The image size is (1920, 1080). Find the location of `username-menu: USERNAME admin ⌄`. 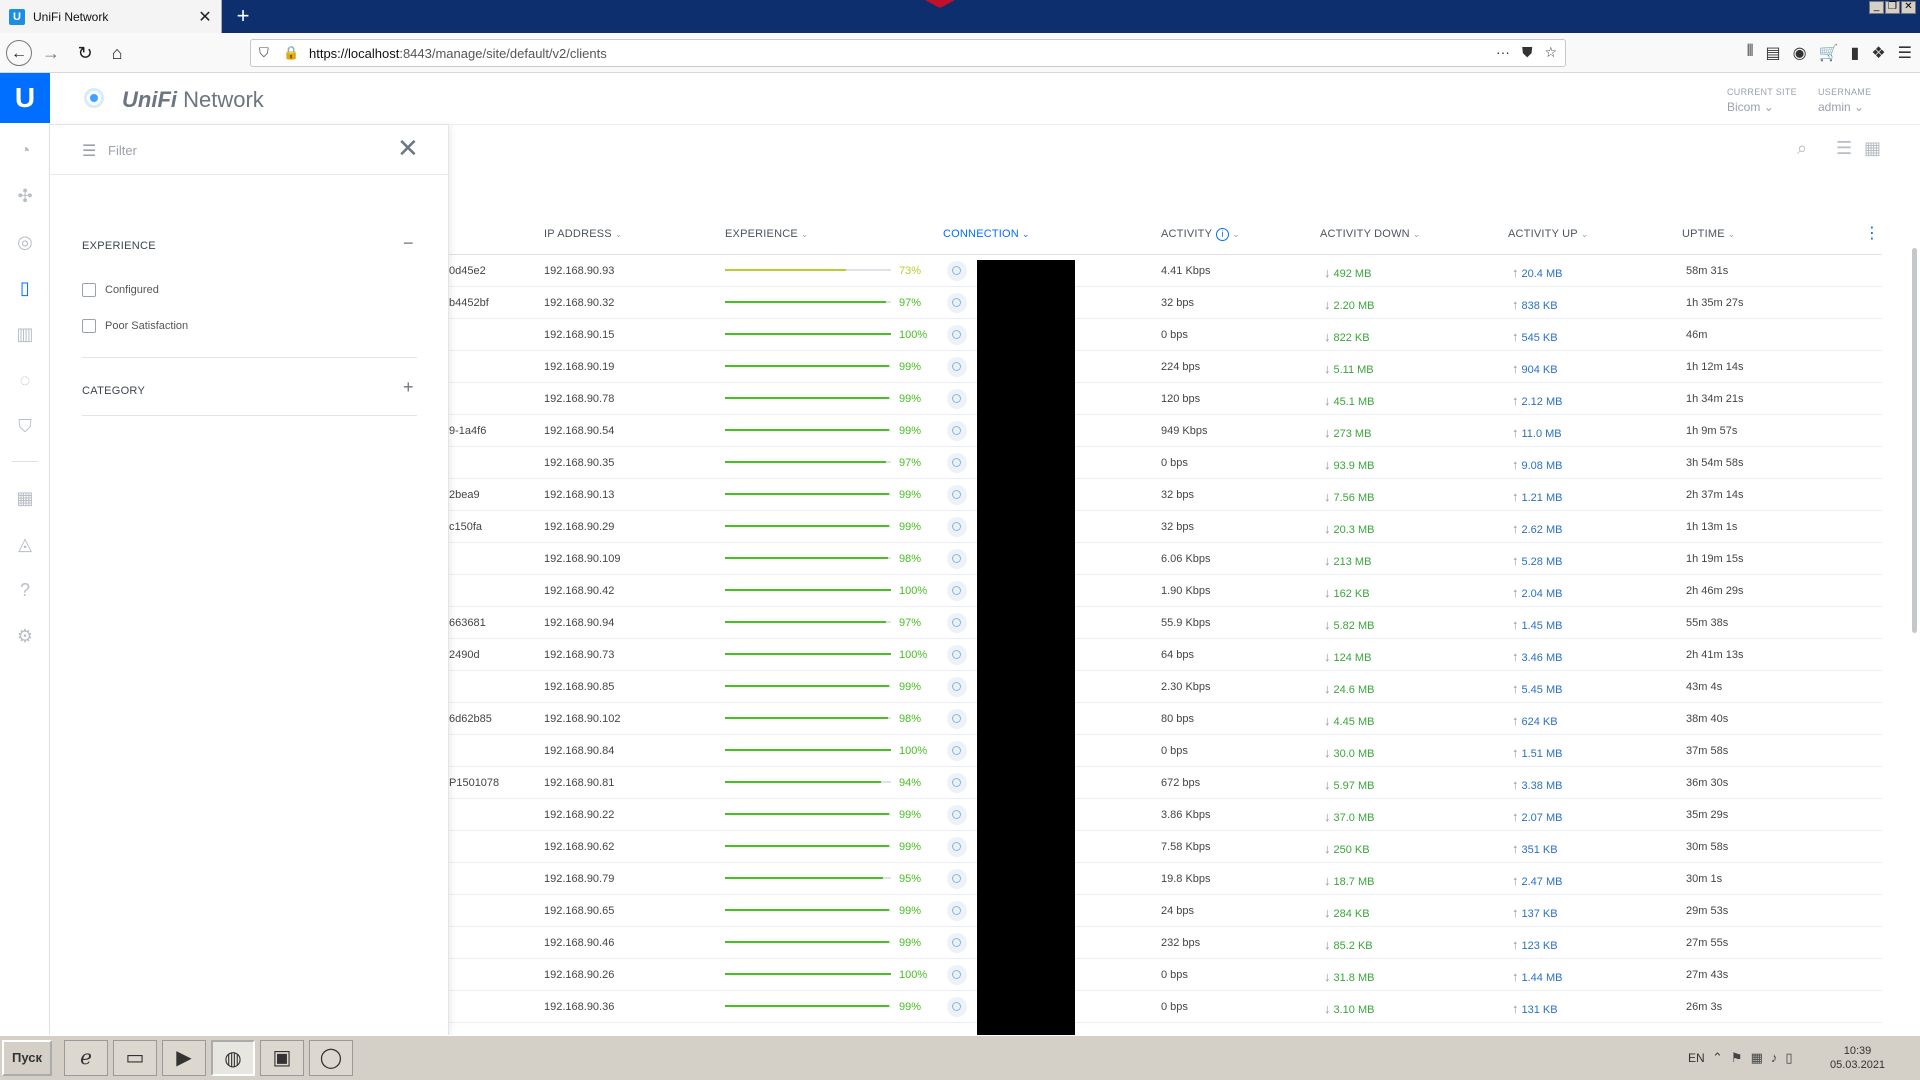

username-menu: USERNAME admin ⌄ is located at coordinates (1844, 100).